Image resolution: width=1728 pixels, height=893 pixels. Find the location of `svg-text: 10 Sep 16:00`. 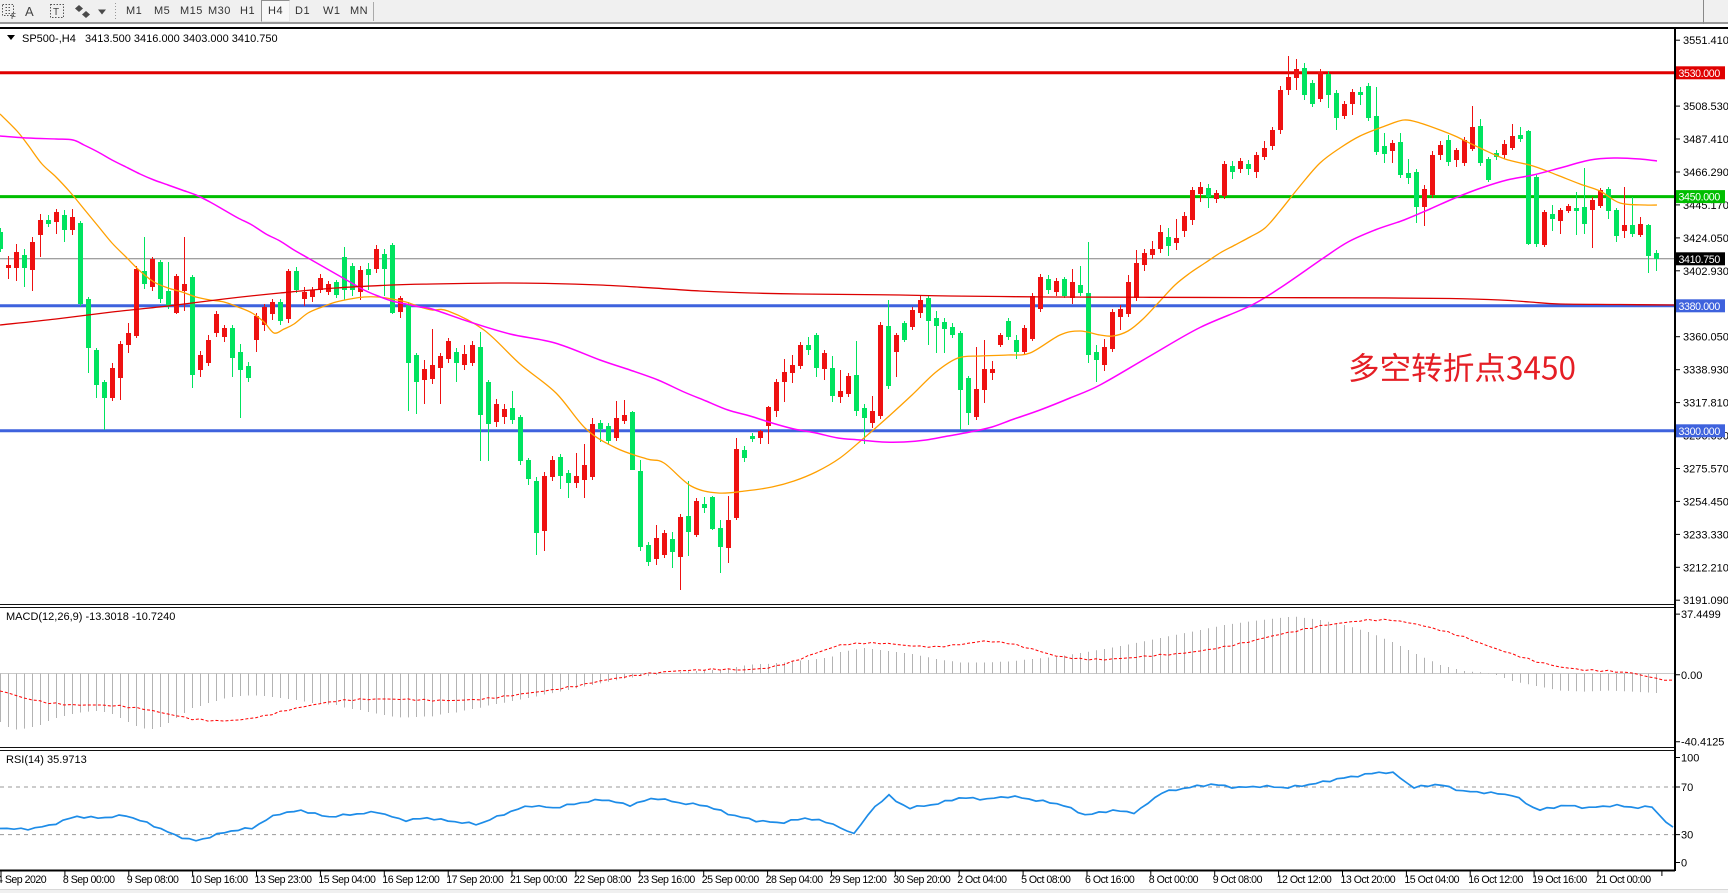

svg-text: 10 Sep 16:00 is located at coordinates (220, 880).